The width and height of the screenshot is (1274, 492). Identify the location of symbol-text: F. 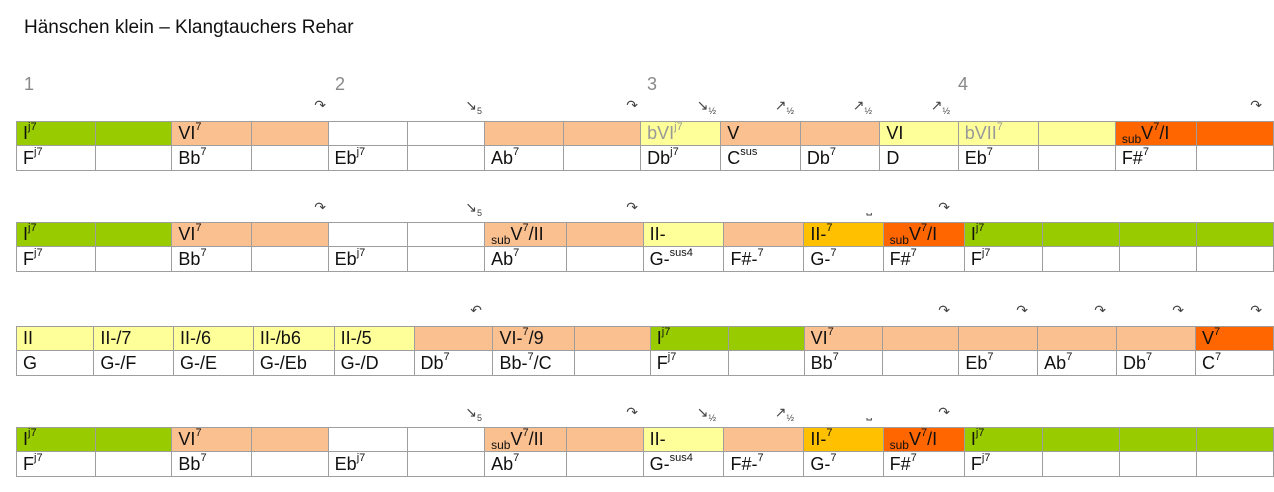
(28, 258).